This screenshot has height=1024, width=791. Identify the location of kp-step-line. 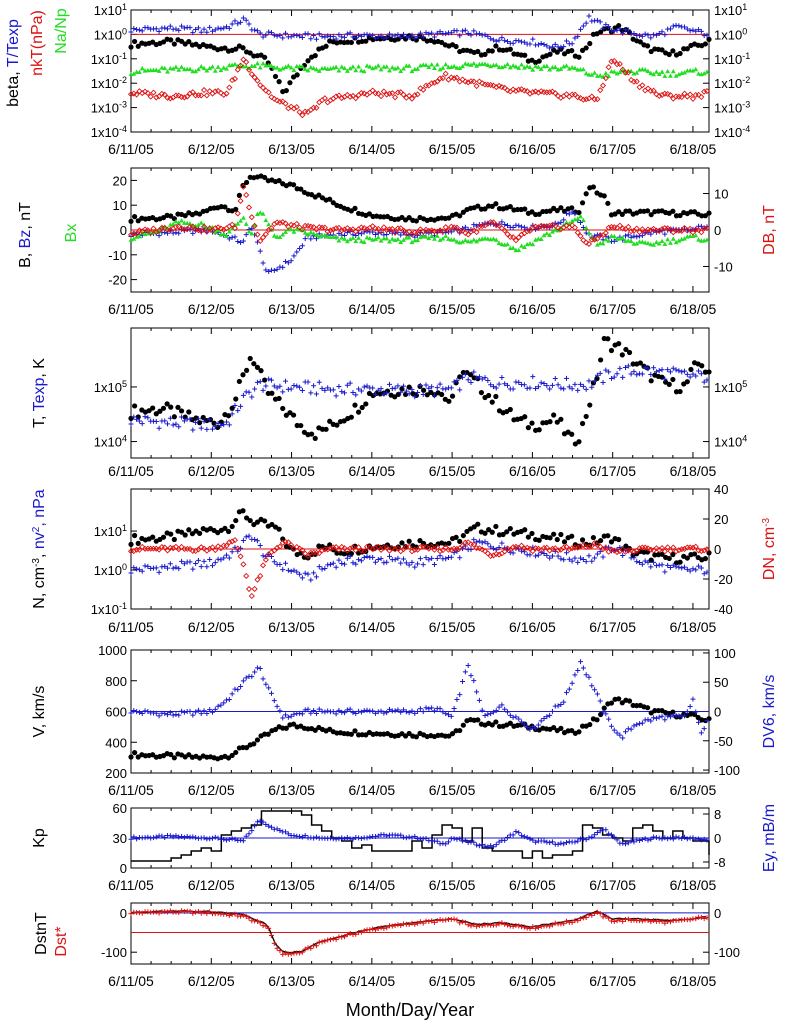
(420, 836).